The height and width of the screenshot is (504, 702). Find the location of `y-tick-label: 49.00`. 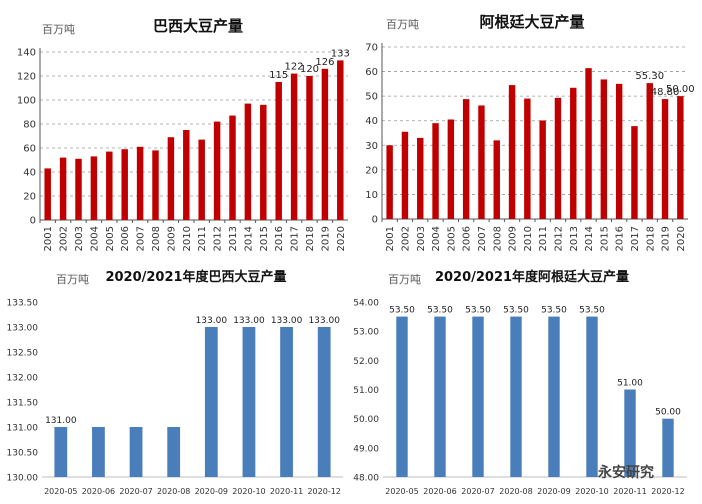

y-tick-label: 49.00 is located at coordinates (366, 449).